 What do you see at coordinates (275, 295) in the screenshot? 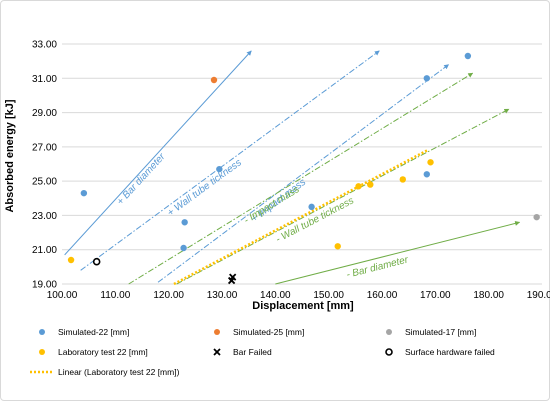
I see `x-tick-label: 140.00` at bounding box center [275, 295].